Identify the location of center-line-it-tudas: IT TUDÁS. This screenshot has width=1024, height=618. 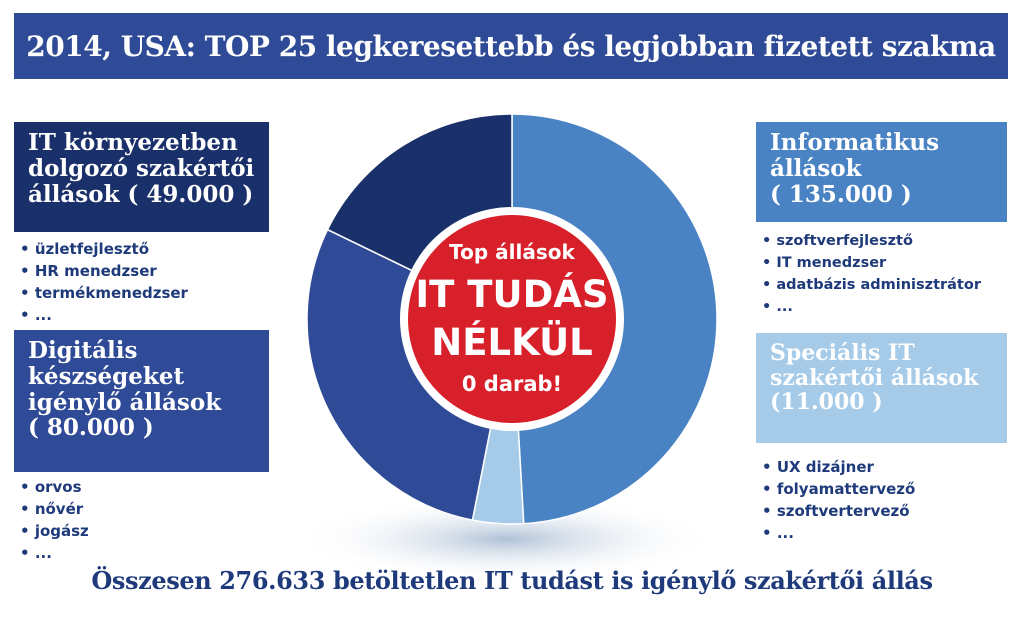
(511, 294).